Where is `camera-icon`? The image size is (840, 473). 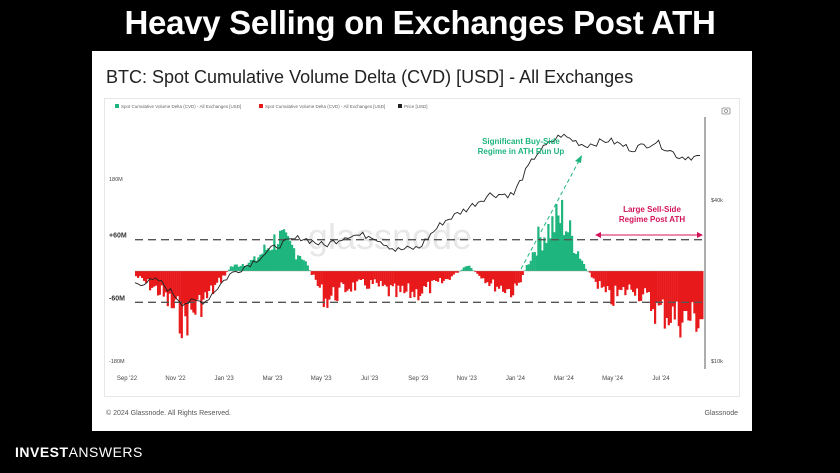
camera-icon is located at coordinates (726, 111).